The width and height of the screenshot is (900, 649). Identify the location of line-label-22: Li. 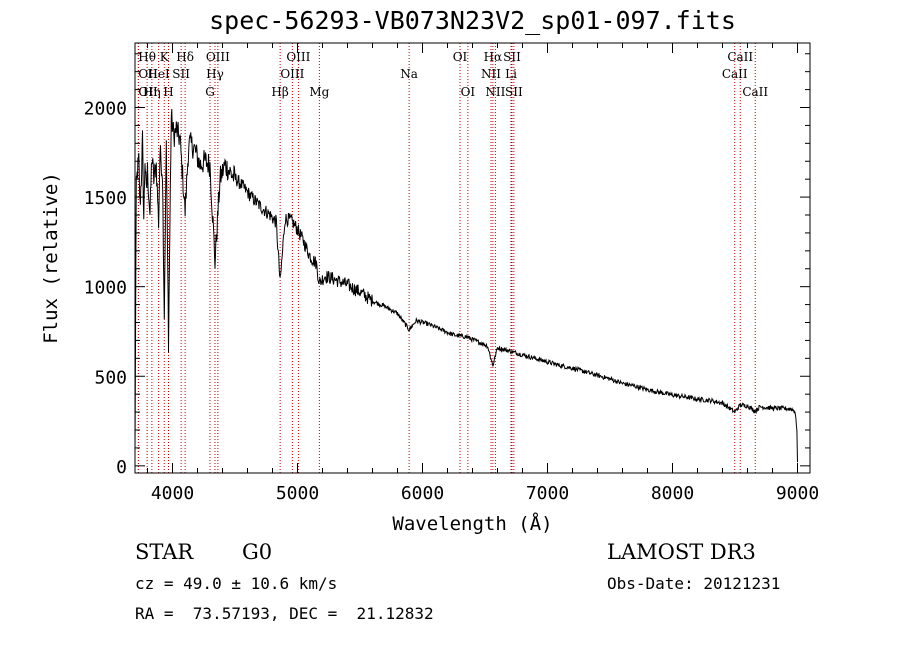
(511, 74).